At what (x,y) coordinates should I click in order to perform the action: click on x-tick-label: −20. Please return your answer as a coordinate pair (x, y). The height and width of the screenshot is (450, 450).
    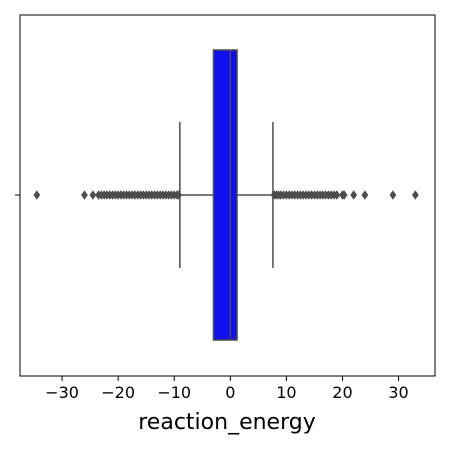
    Looking at the image, I should click on (118, 392).